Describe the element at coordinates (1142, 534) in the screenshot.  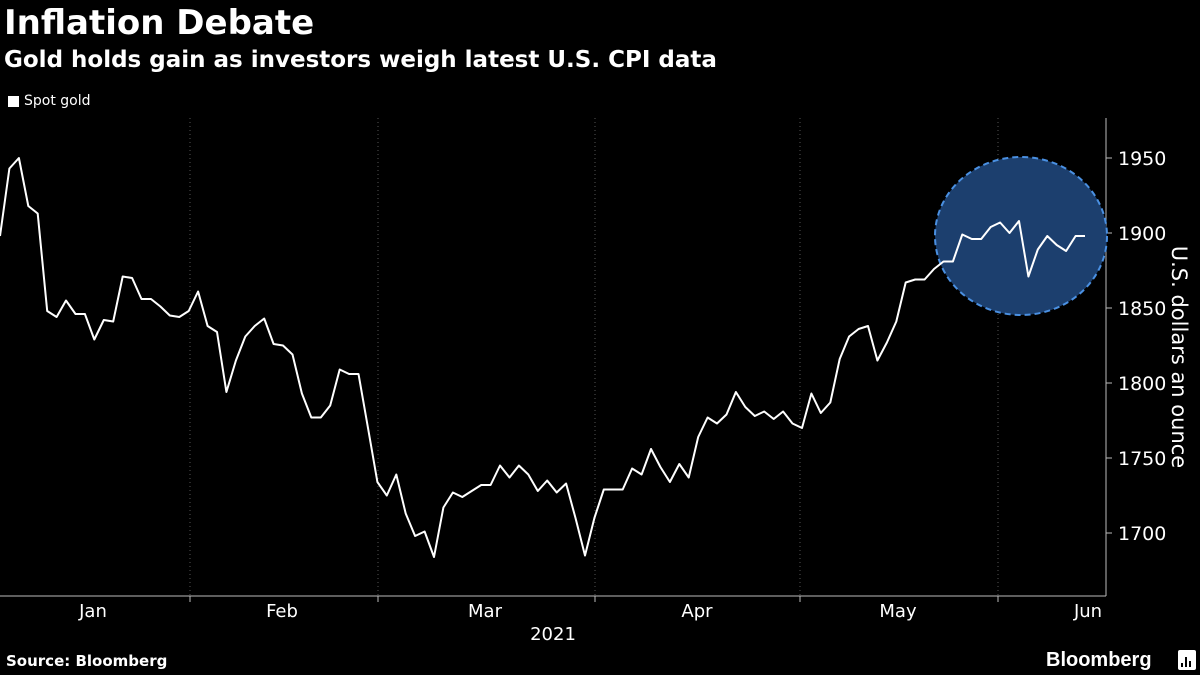
I see `y-tick-label: 1700` at that location.